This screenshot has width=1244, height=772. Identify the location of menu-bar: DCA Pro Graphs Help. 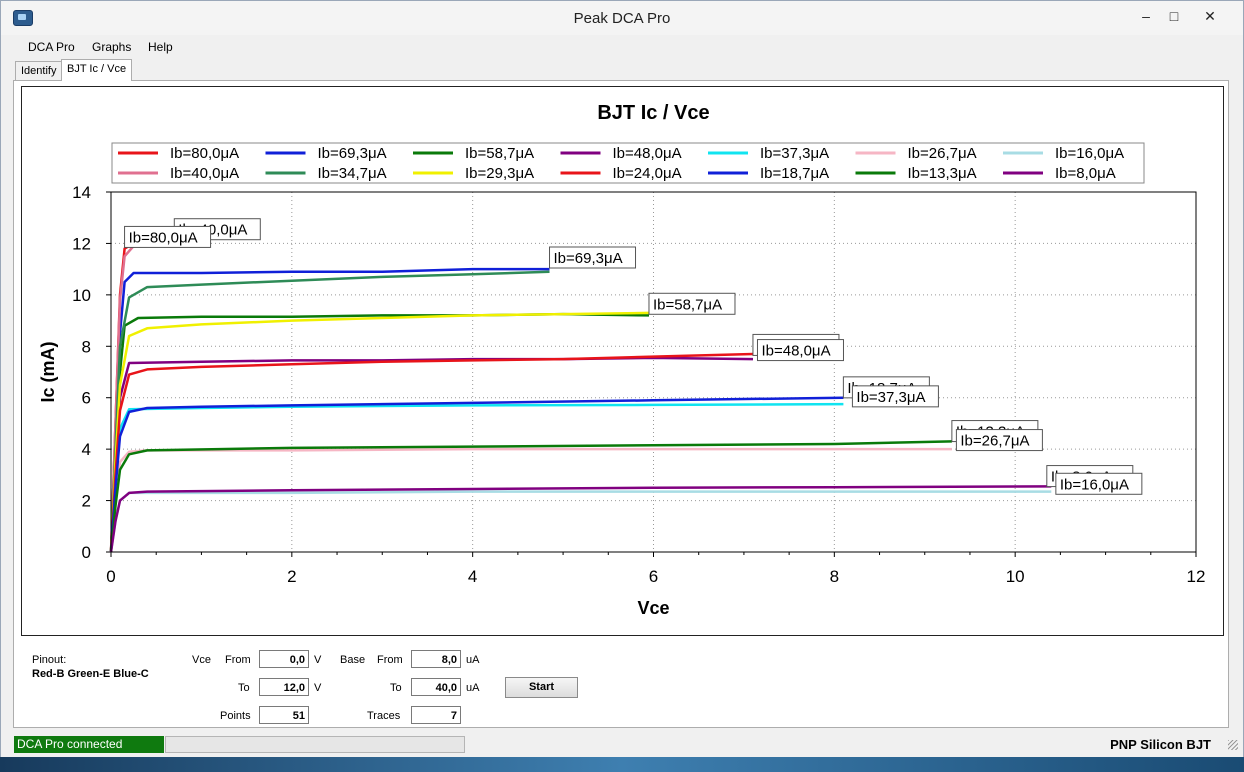
(622, 46).